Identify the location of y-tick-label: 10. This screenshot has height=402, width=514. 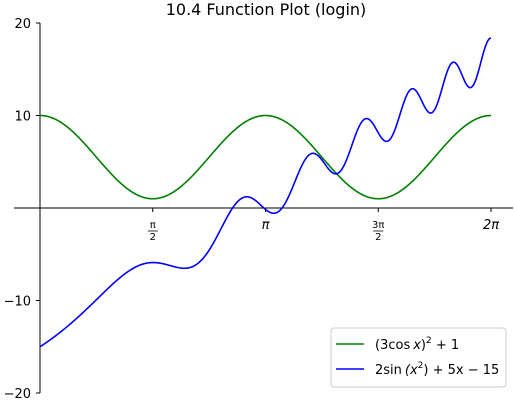
(22, 117).